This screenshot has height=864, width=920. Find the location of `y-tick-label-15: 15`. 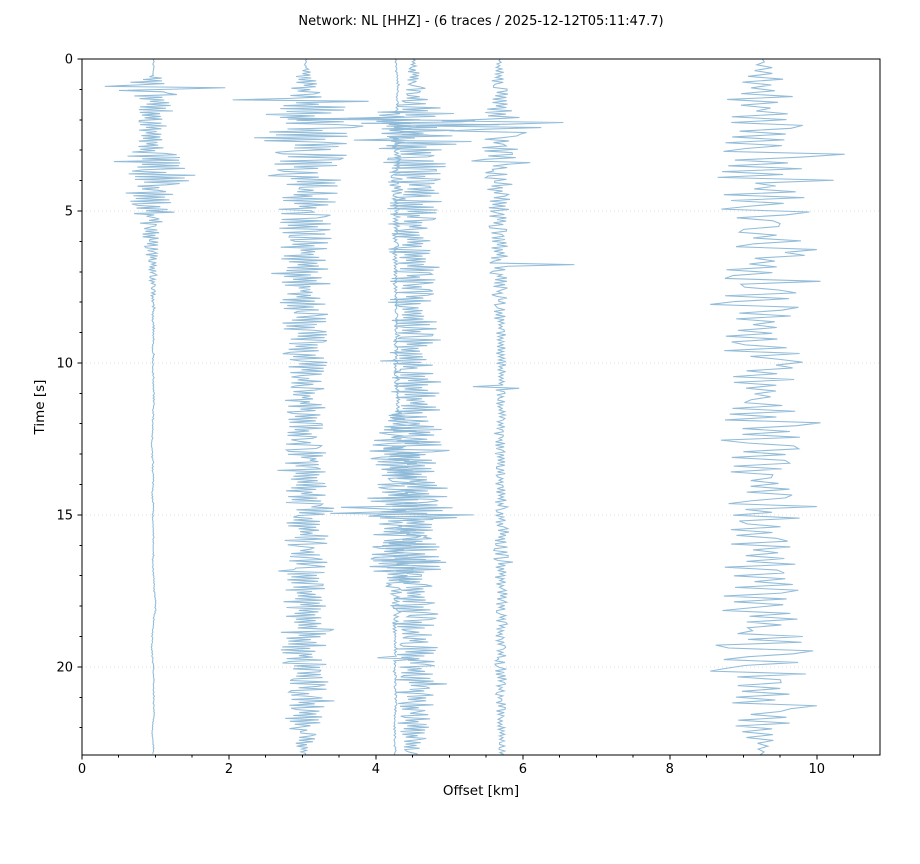

y-tick-label-15: 15 is located at coordinates (64, 515).